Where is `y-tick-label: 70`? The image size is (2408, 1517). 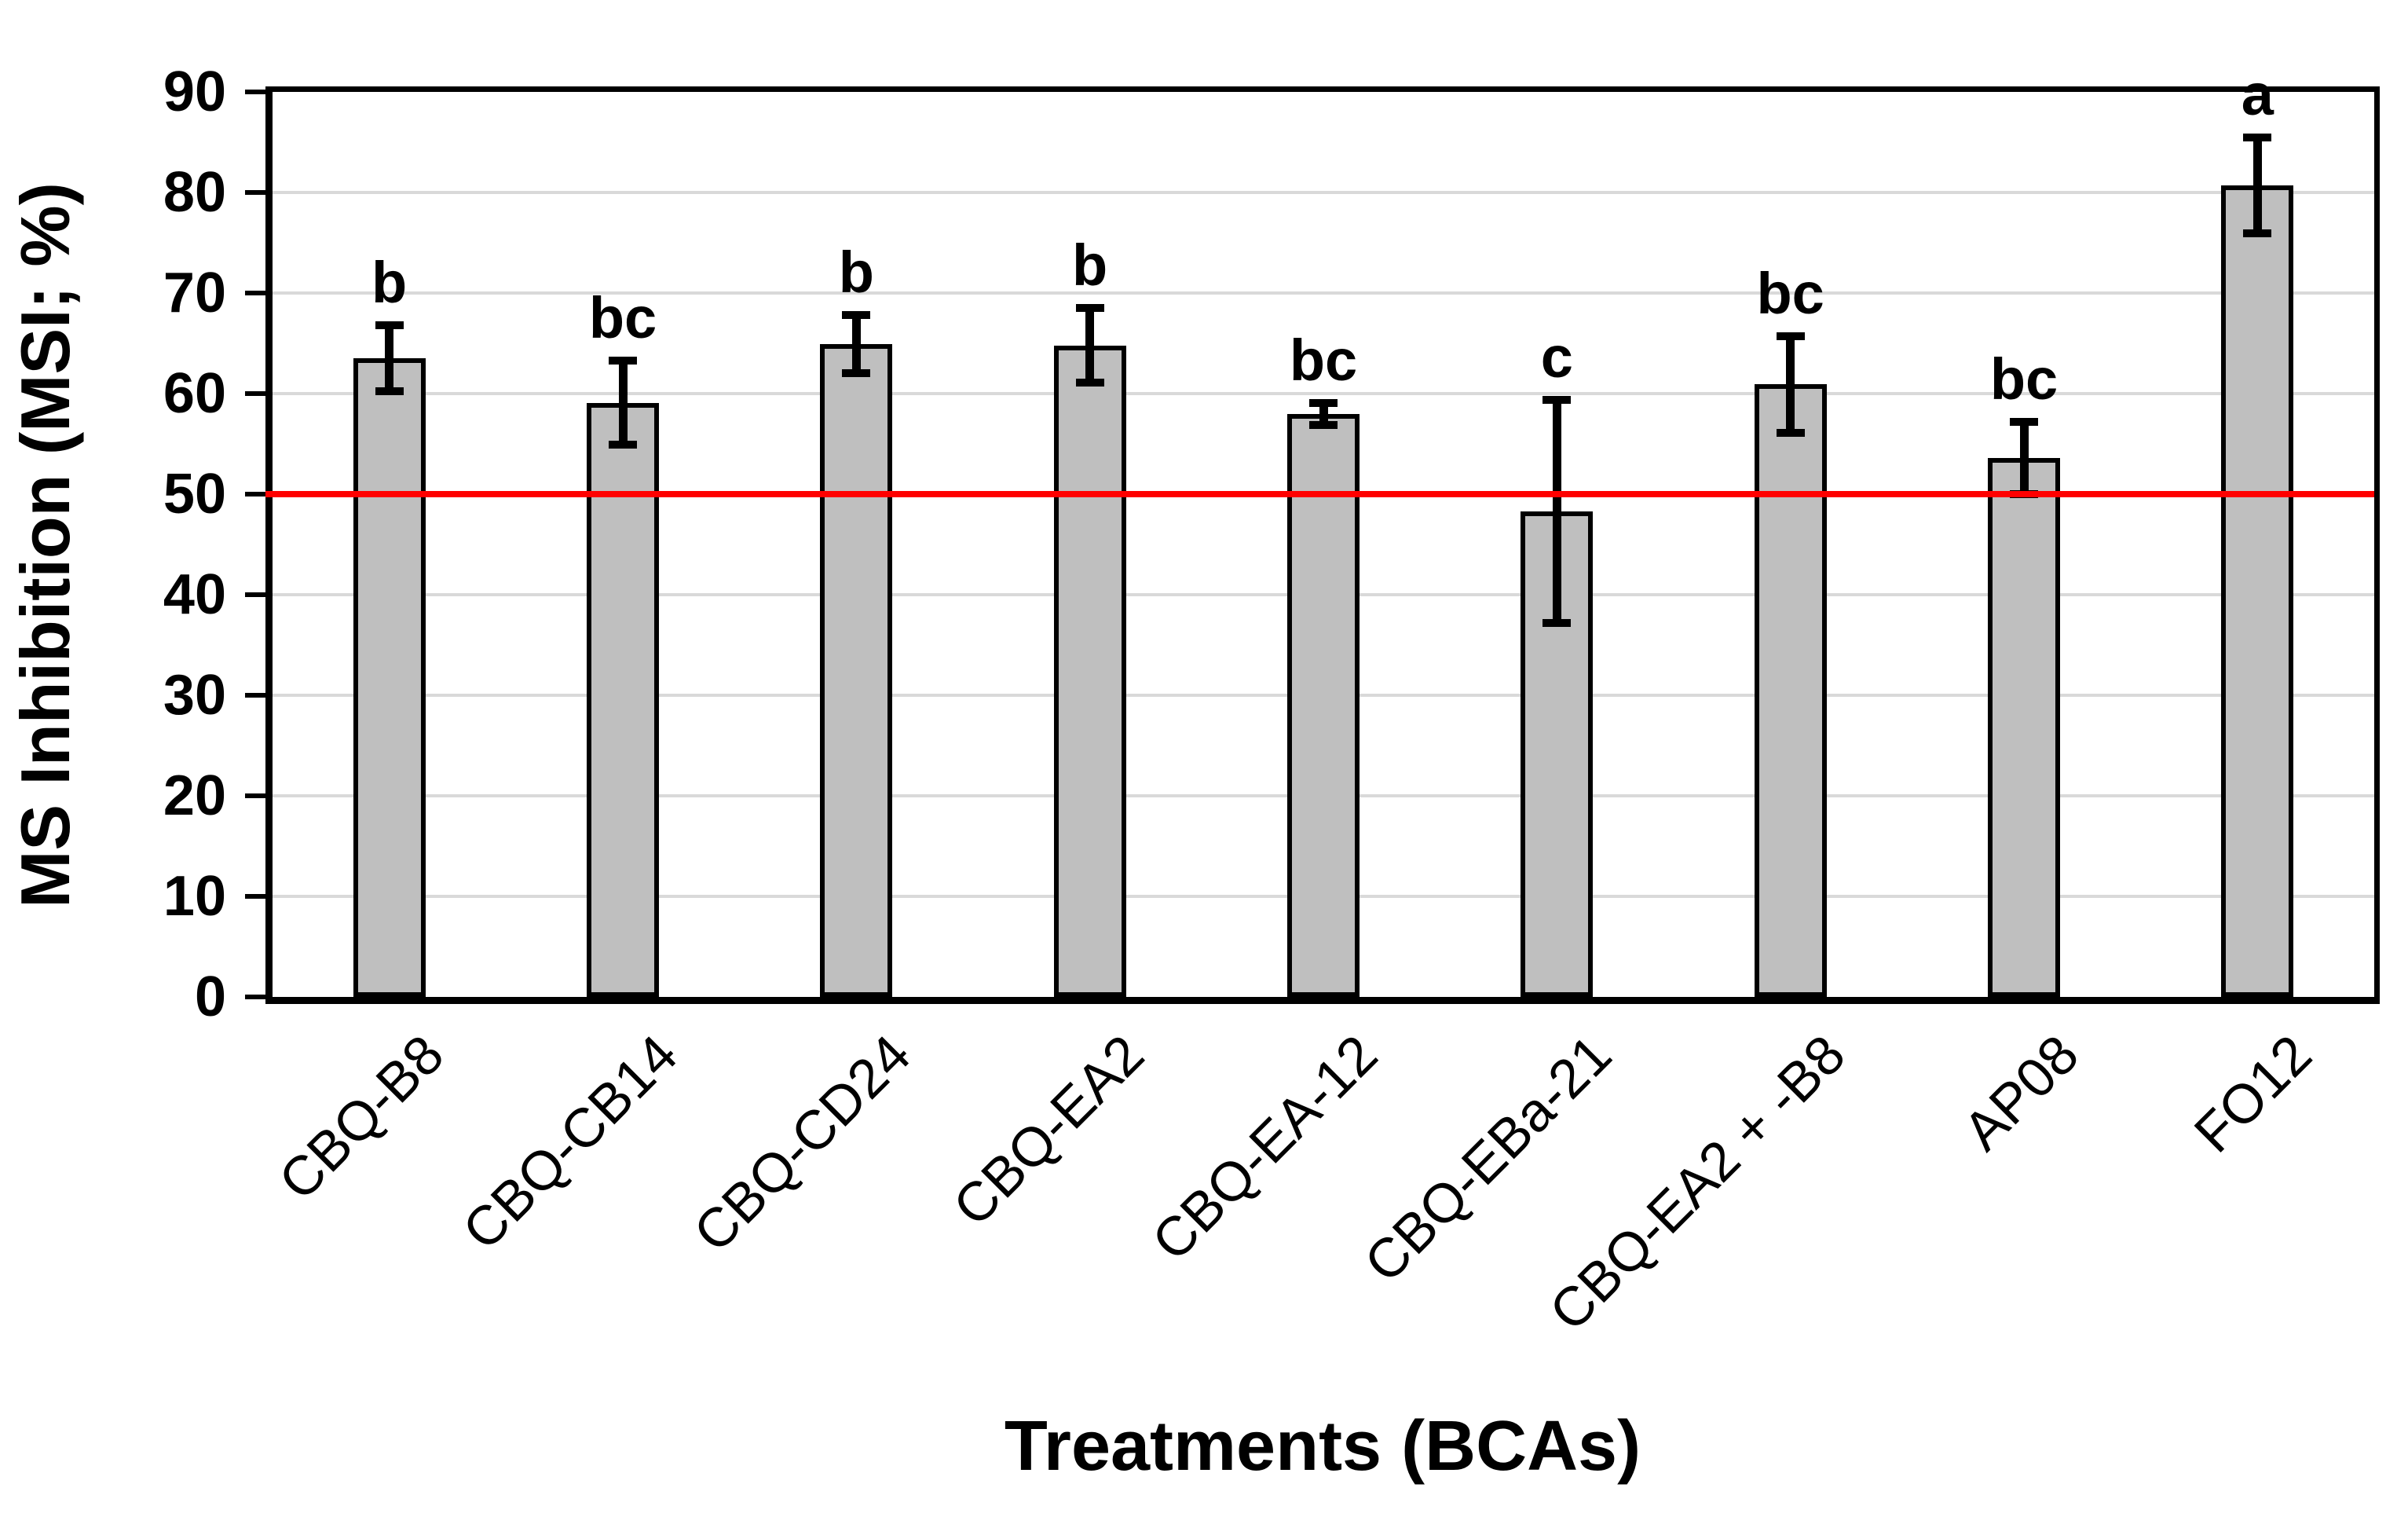 y-tick-label: 70 is located at coordinates (194, 293).